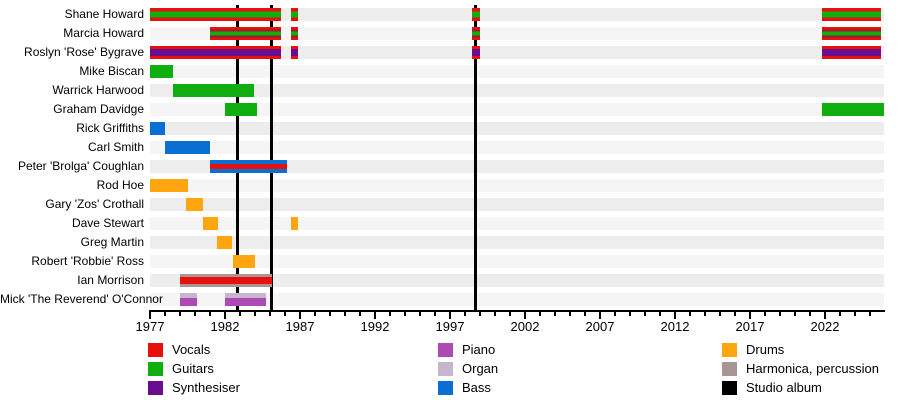  What do you see at coordinates (750, 326) in the screenshot?
I see `axis-tick-label: 2017` at bounding box center [750, 326].